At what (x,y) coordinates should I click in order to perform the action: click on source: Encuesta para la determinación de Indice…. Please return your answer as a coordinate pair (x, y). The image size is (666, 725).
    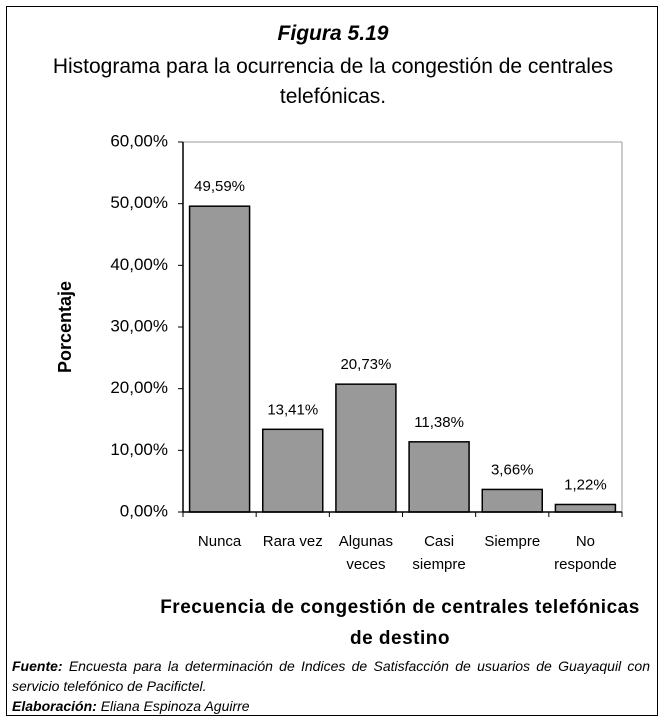
    Looking at the image, I should click on (331, 676).